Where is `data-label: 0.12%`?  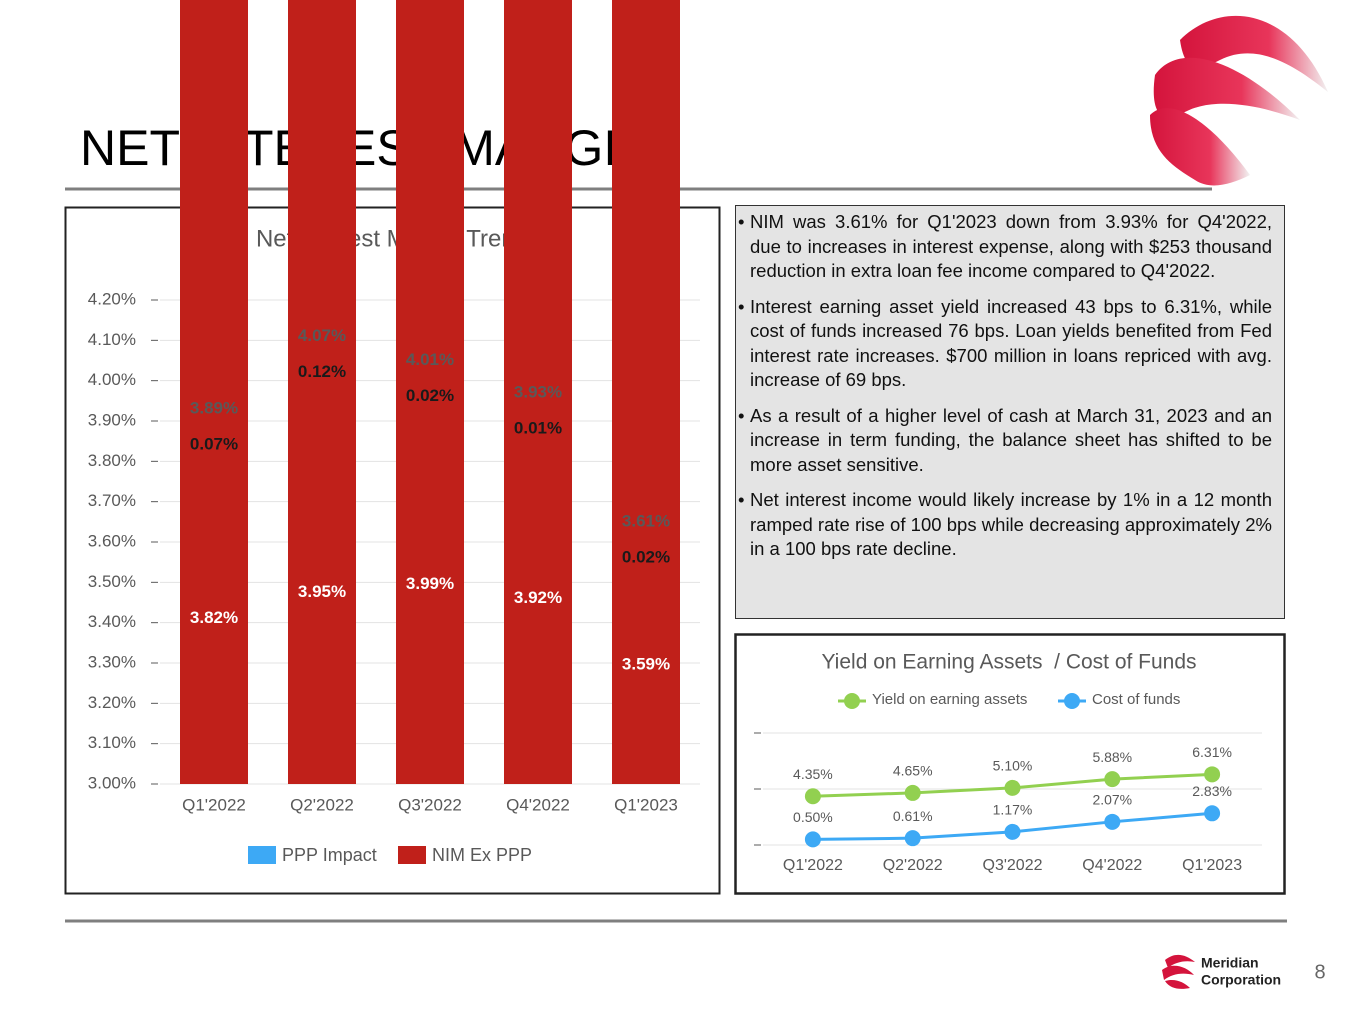 data-label: 0.12% is located at coordinates (322, 371).